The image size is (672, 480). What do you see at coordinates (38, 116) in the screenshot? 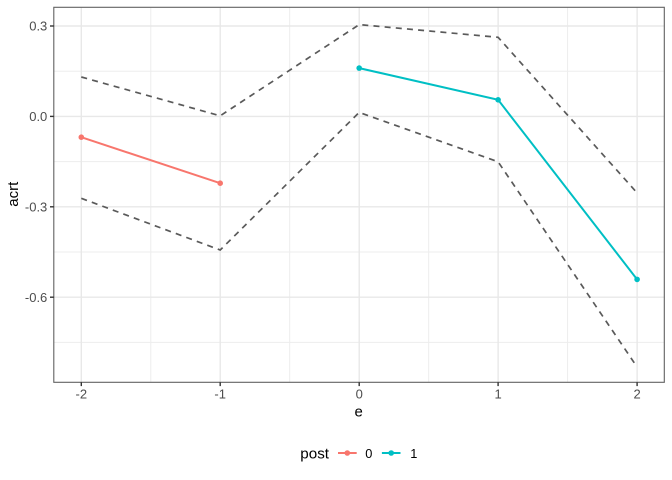
I see `svg-text: 0.0` at bounding box center [38, 116].